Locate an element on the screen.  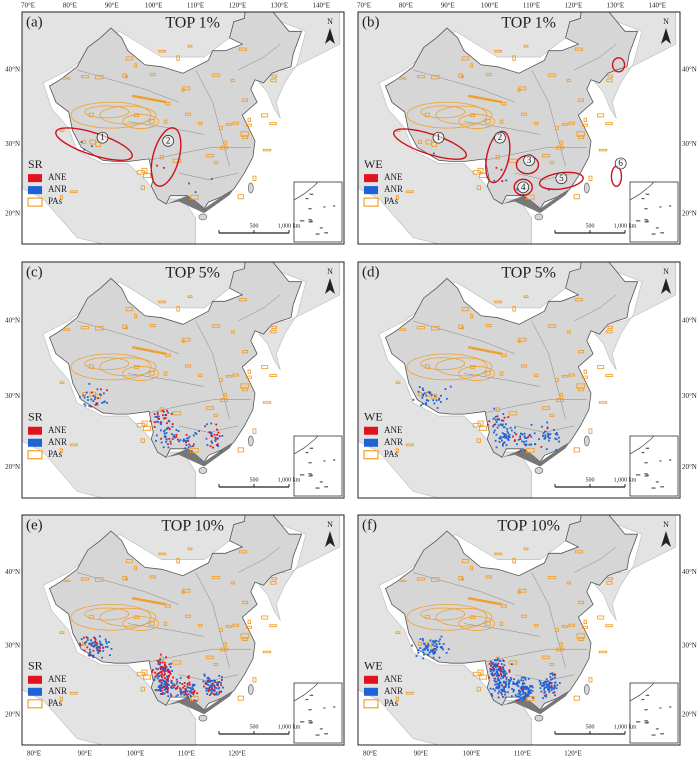
legend-label: ANE is located at coordinates (393, 430).